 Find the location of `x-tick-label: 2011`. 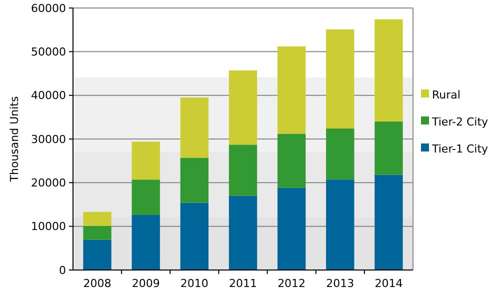

x-tick-label: 2011 is located at coordinates (243, 283).